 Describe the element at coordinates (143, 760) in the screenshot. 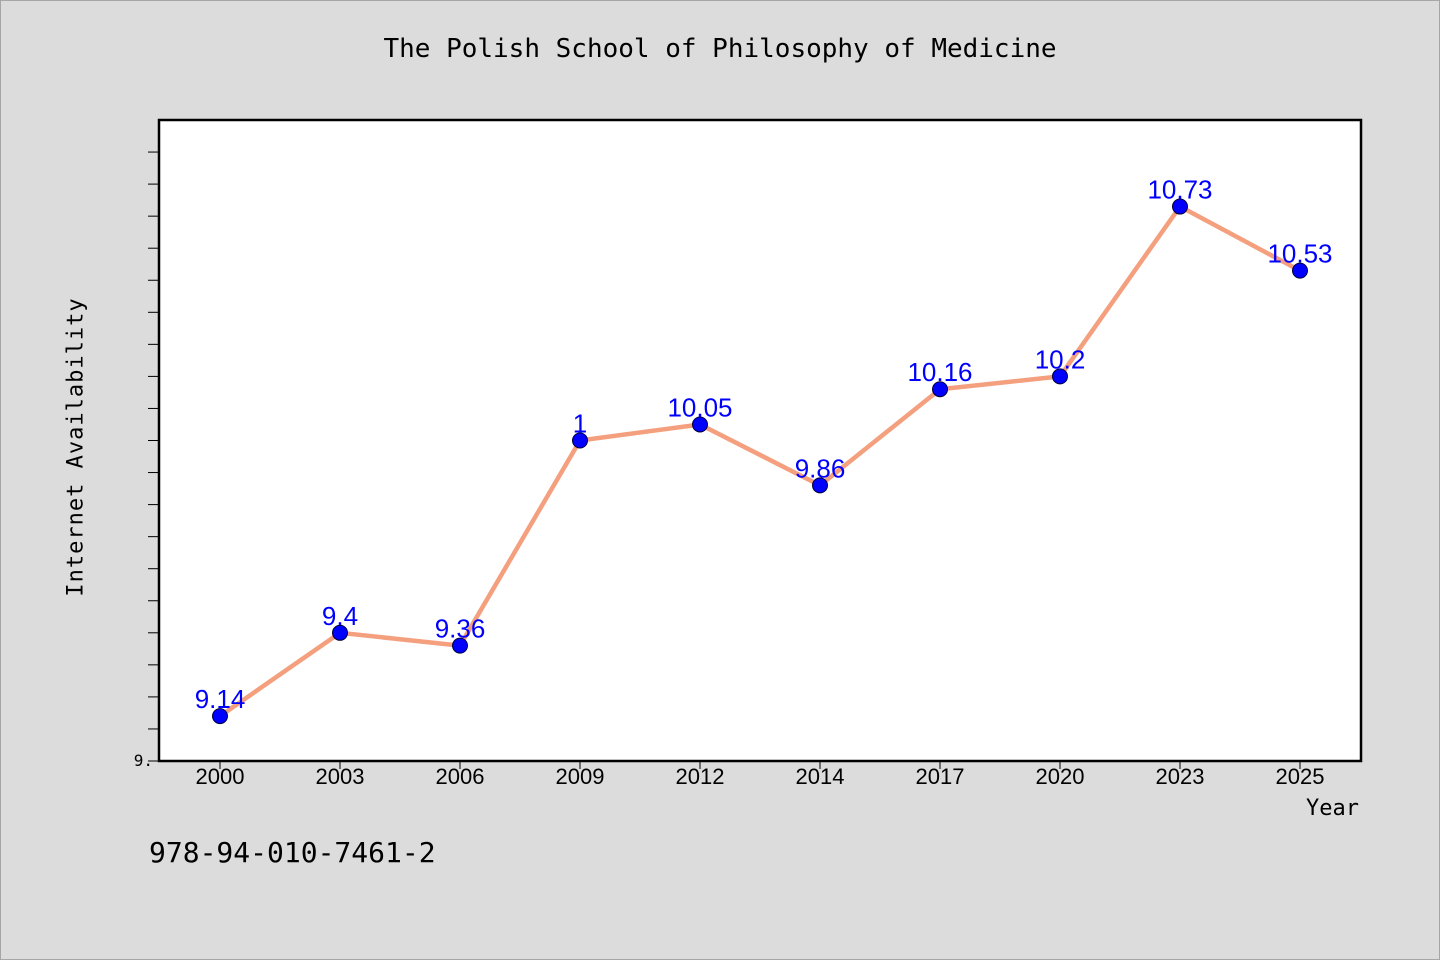

I see `y-tick-label: 9.` at that location.